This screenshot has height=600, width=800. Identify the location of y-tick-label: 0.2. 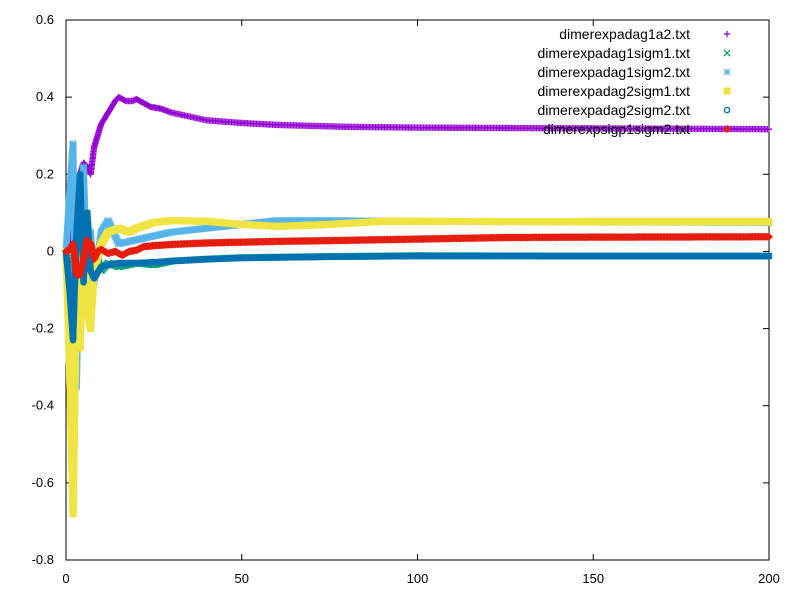
(45, 173).